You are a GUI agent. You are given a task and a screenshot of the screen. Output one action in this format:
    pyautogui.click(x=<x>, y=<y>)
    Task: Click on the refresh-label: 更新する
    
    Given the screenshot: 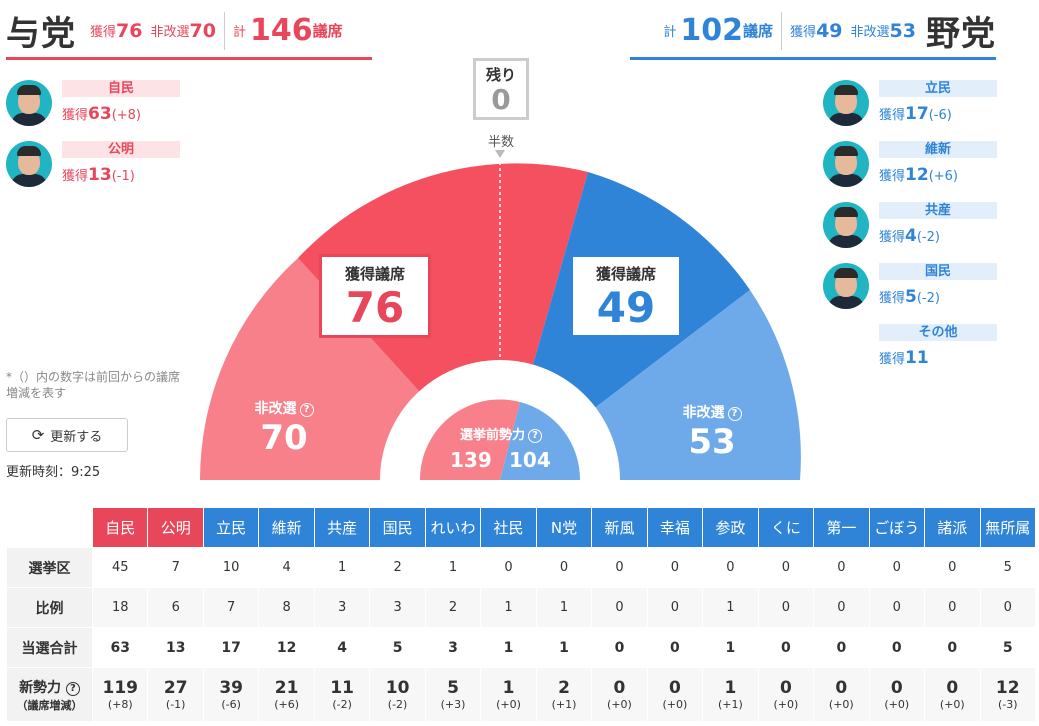 What is the action you would take?
    pyautogui.click(x=76, y=437)
    